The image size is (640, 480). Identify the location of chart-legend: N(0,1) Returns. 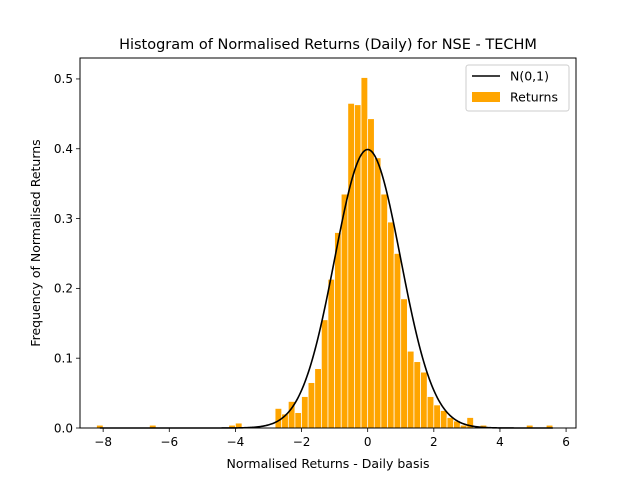
(517, 88).